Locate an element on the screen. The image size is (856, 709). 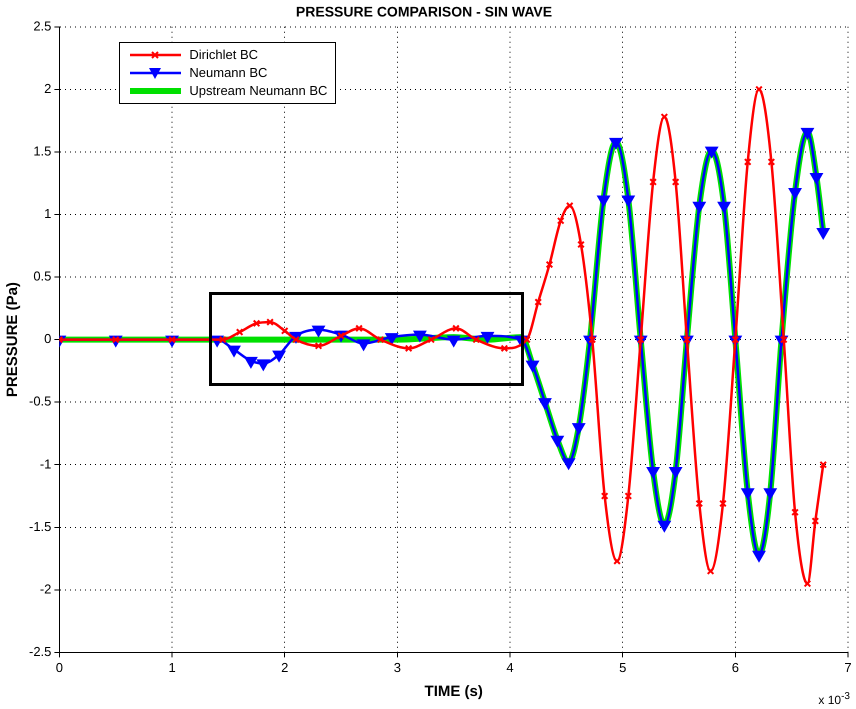
chart-title: PRESSURE COMPARISON - SIN WAVE is located at coordinates (424, 11).